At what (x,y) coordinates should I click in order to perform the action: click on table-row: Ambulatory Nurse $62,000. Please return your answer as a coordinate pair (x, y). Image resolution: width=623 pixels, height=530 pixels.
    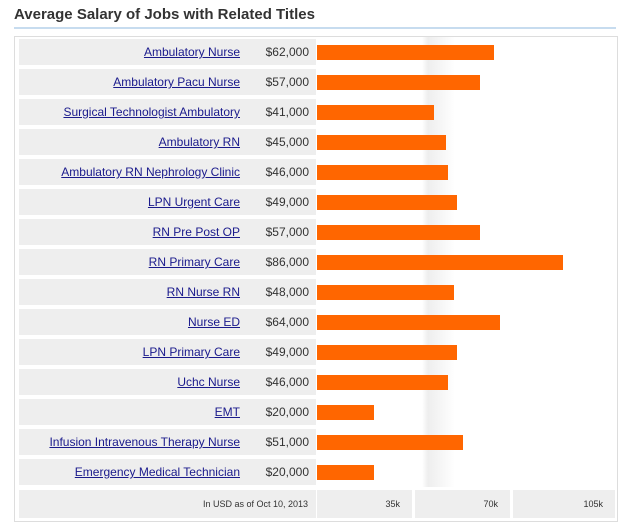
    Looking at the image, I should click on (167, 52).